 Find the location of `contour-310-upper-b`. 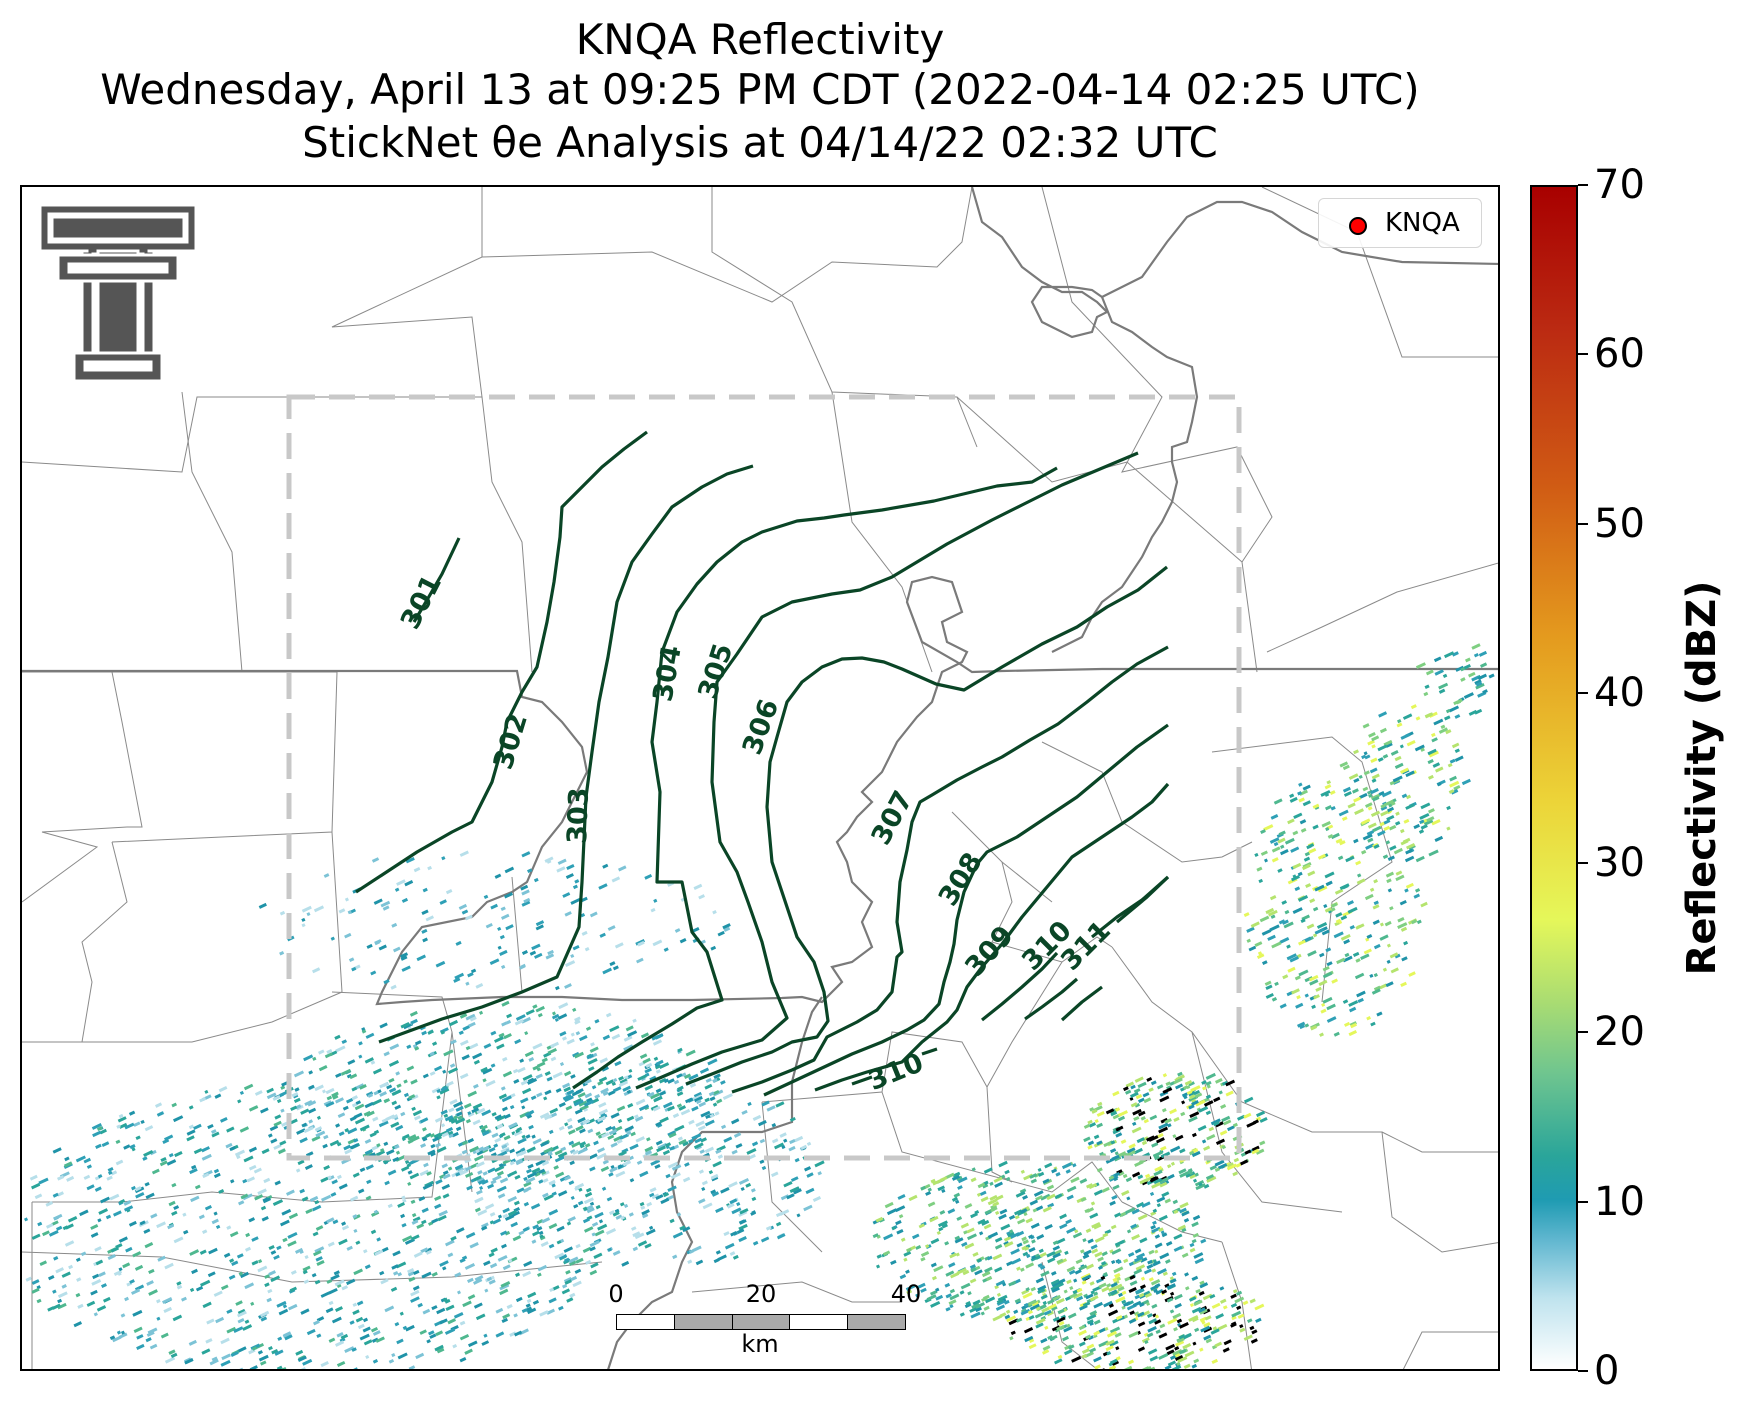

contour-310-upper-b is located at coordinates (1051, 999).